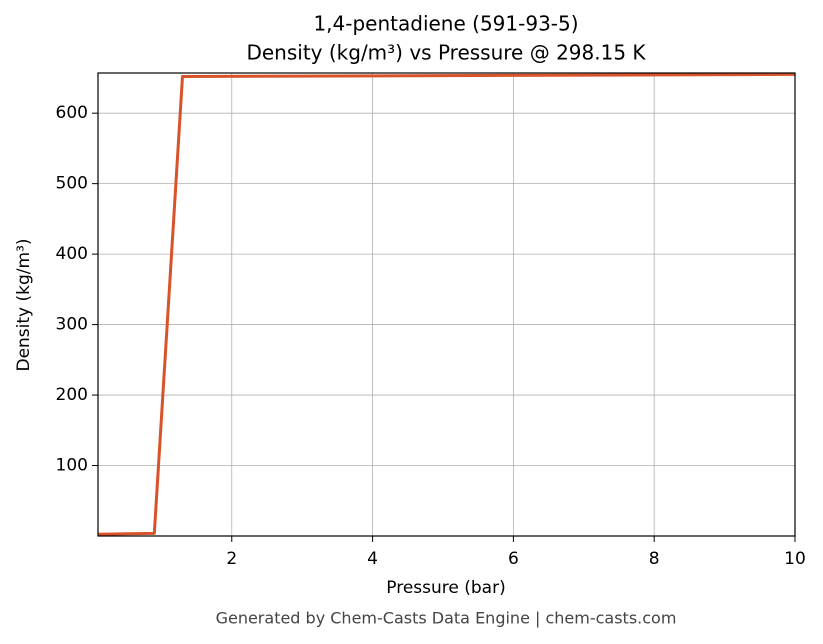  I want to click on y-axis-label: Density (kg/m³), so click(24, 304).